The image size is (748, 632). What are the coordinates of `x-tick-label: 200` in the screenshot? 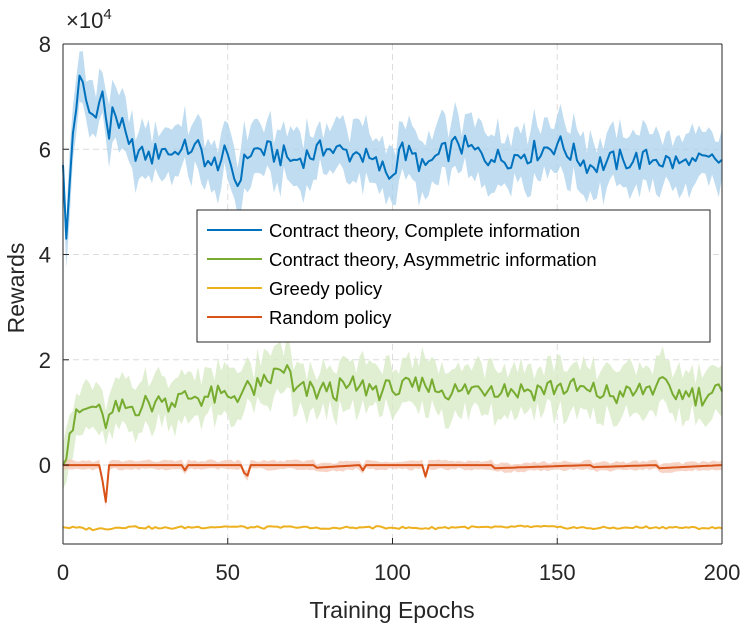 It's located at (722, 572).